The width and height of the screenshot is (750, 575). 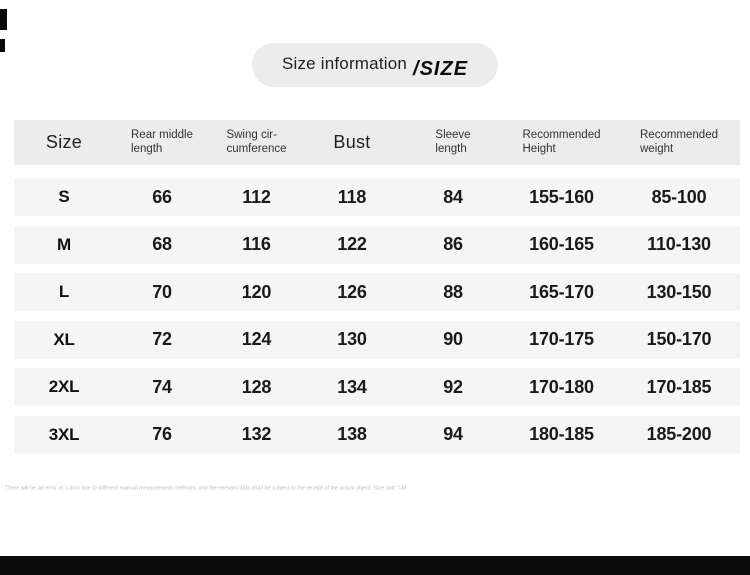 I want to click on table-row-2xl: 2XL 74 128 134 92 170-180 170-185, so click(x=377, y=387).